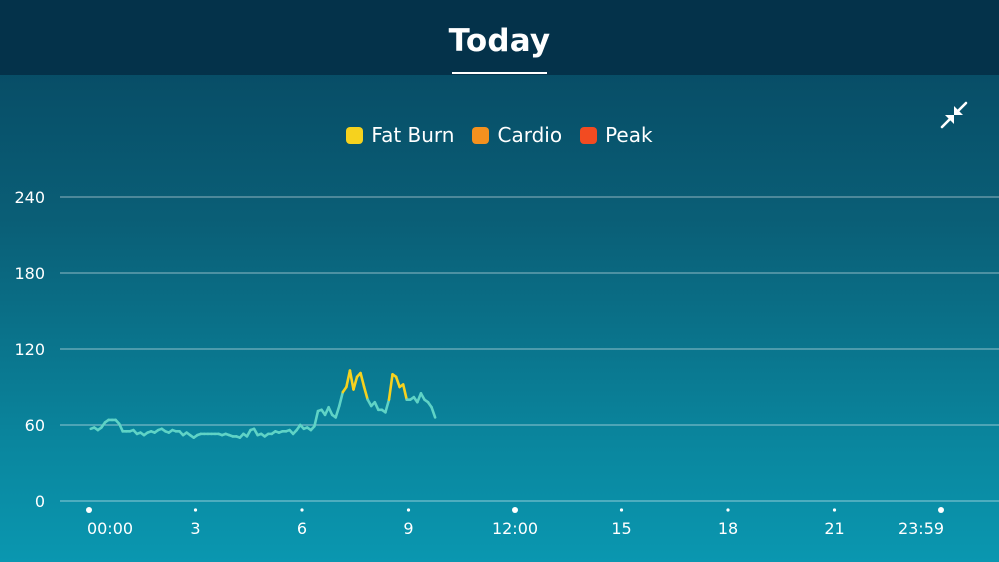 This screenshot has height=562, width=999. What do you see at coordinates (29, 349) in the screenshot?
I see `y-tick-label: 120` at bounding box center [29, 349].